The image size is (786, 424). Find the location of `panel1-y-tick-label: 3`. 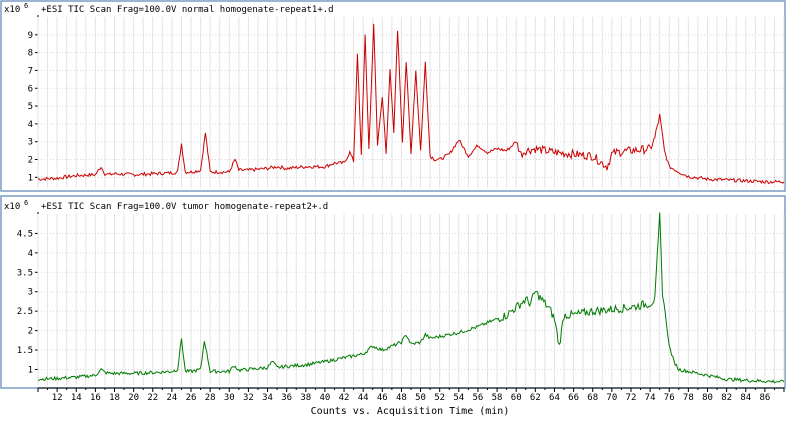

panel1-y-tick-label: 3 is located at coordinates (30, 143).